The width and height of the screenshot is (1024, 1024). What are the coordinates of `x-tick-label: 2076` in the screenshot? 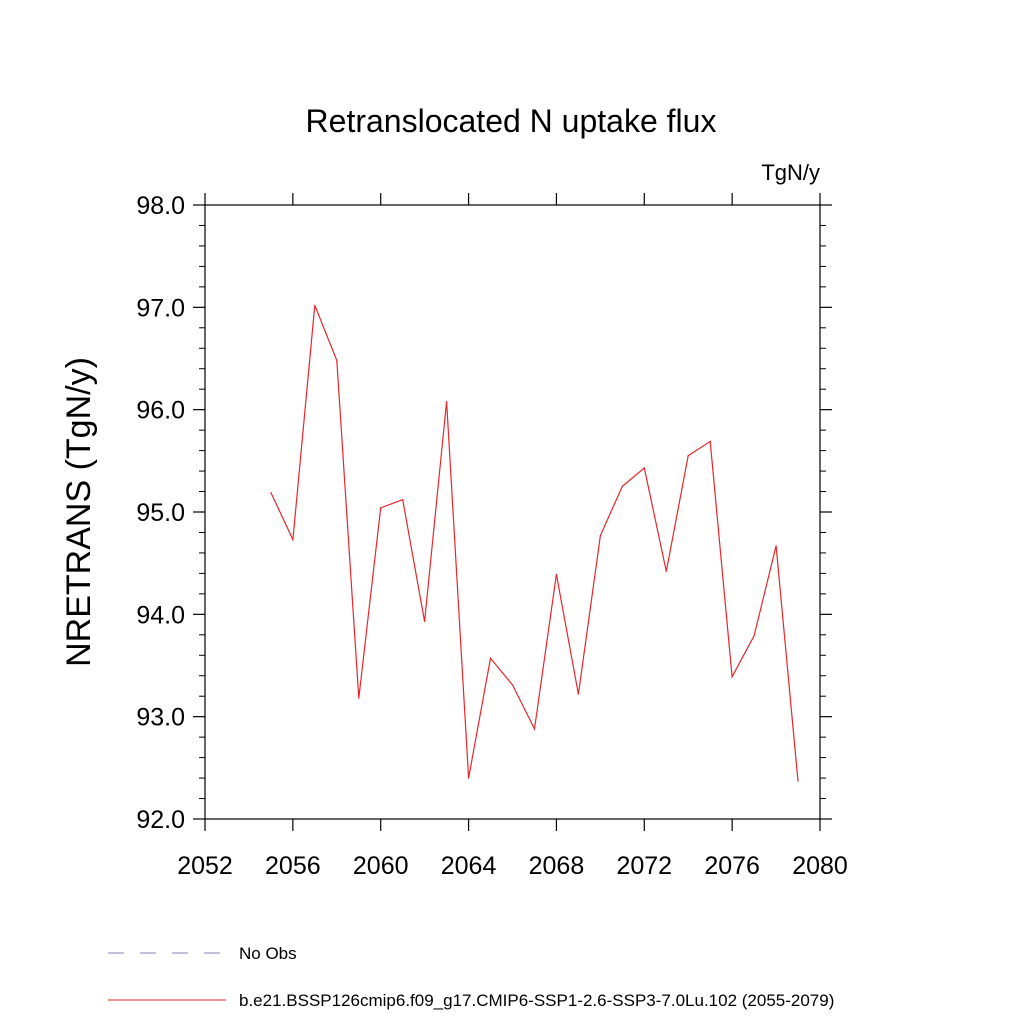 It's located at (732, 866).